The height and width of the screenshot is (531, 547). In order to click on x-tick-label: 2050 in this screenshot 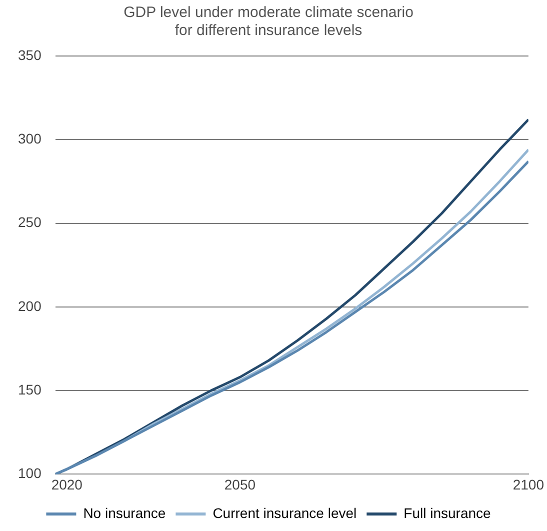, I will do `click(240, 484)`.